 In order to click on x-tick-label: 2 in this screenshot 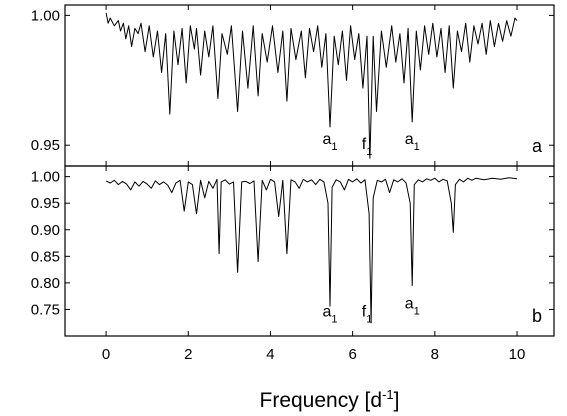, I will do `click(188, 354)`.